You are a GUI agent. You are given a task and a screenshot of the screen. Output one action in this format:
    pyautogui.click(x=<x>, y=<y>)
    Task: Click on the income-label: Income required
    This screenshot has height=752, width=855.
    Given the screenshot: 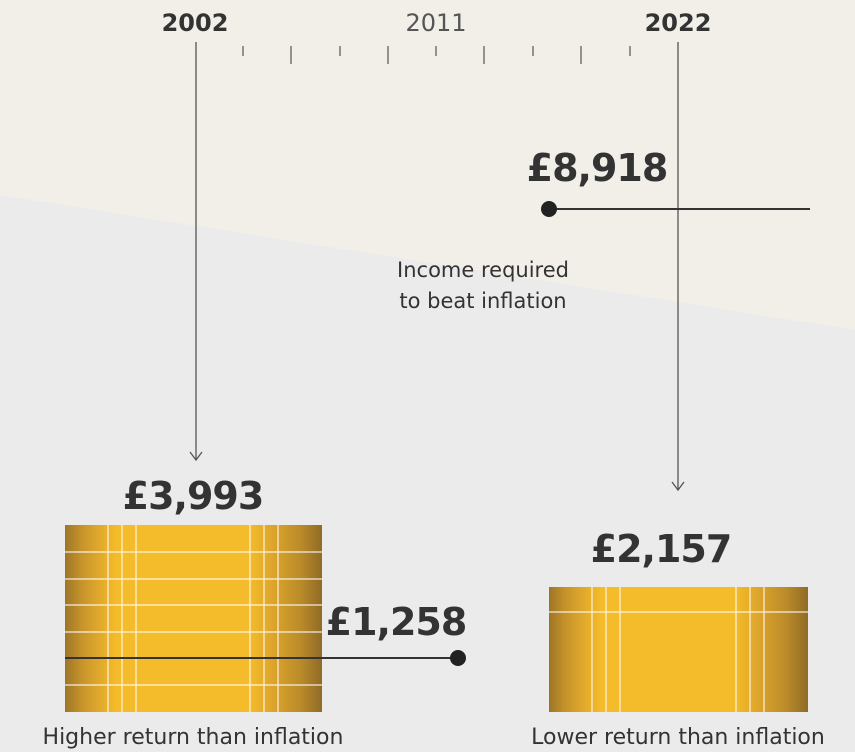 What is the action you would take?
    pyautogui.click(x=483, y=270)
    